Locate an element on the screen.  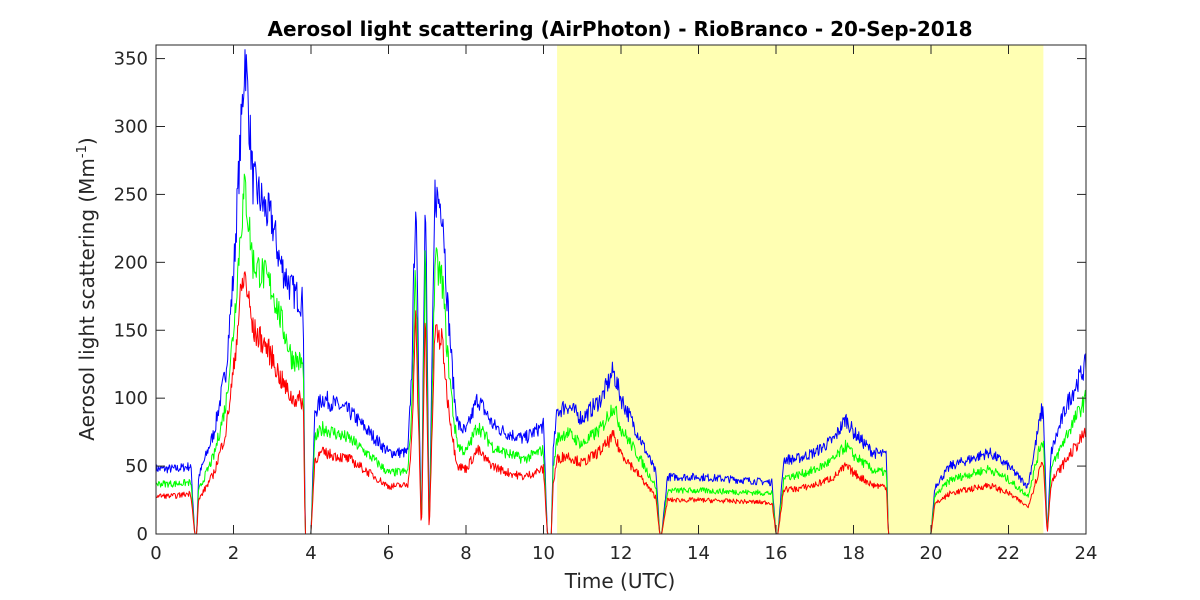
y-axis-label: Aerosol light scattering (Mm-1) is located at coordinates (87, 288).